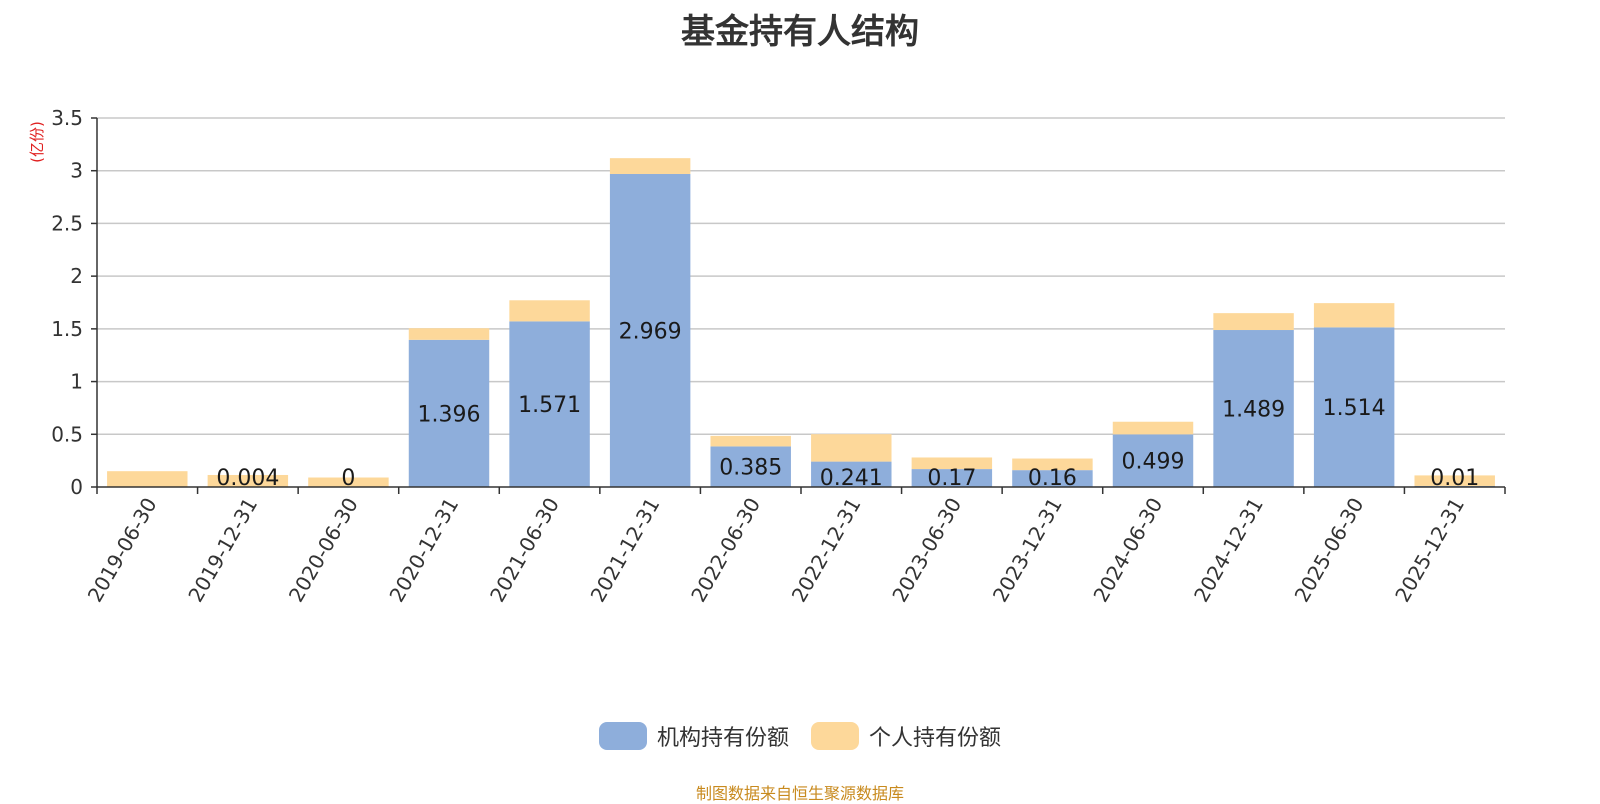  I want to click on xtick-label: 2020-06-30, so click(323, 550).